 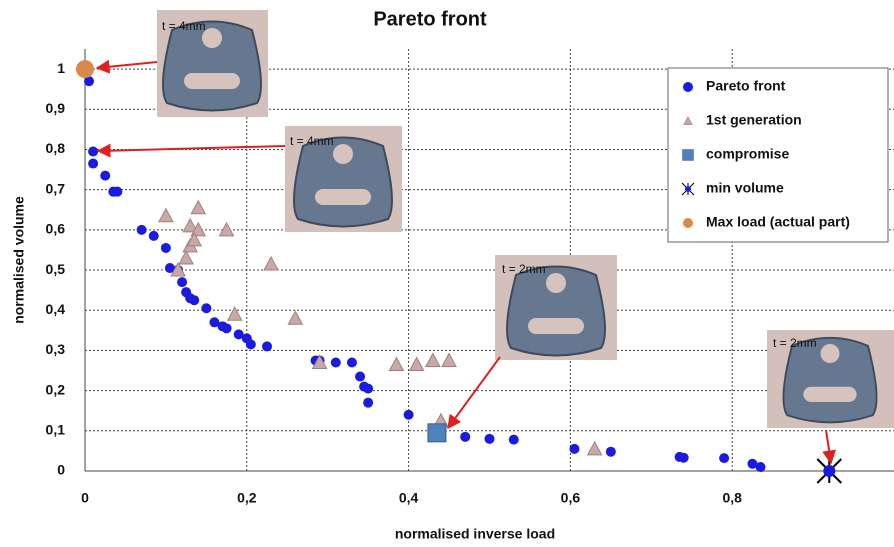 I want to click on y-tick-label: 0,3, so click(x=56, y=349).